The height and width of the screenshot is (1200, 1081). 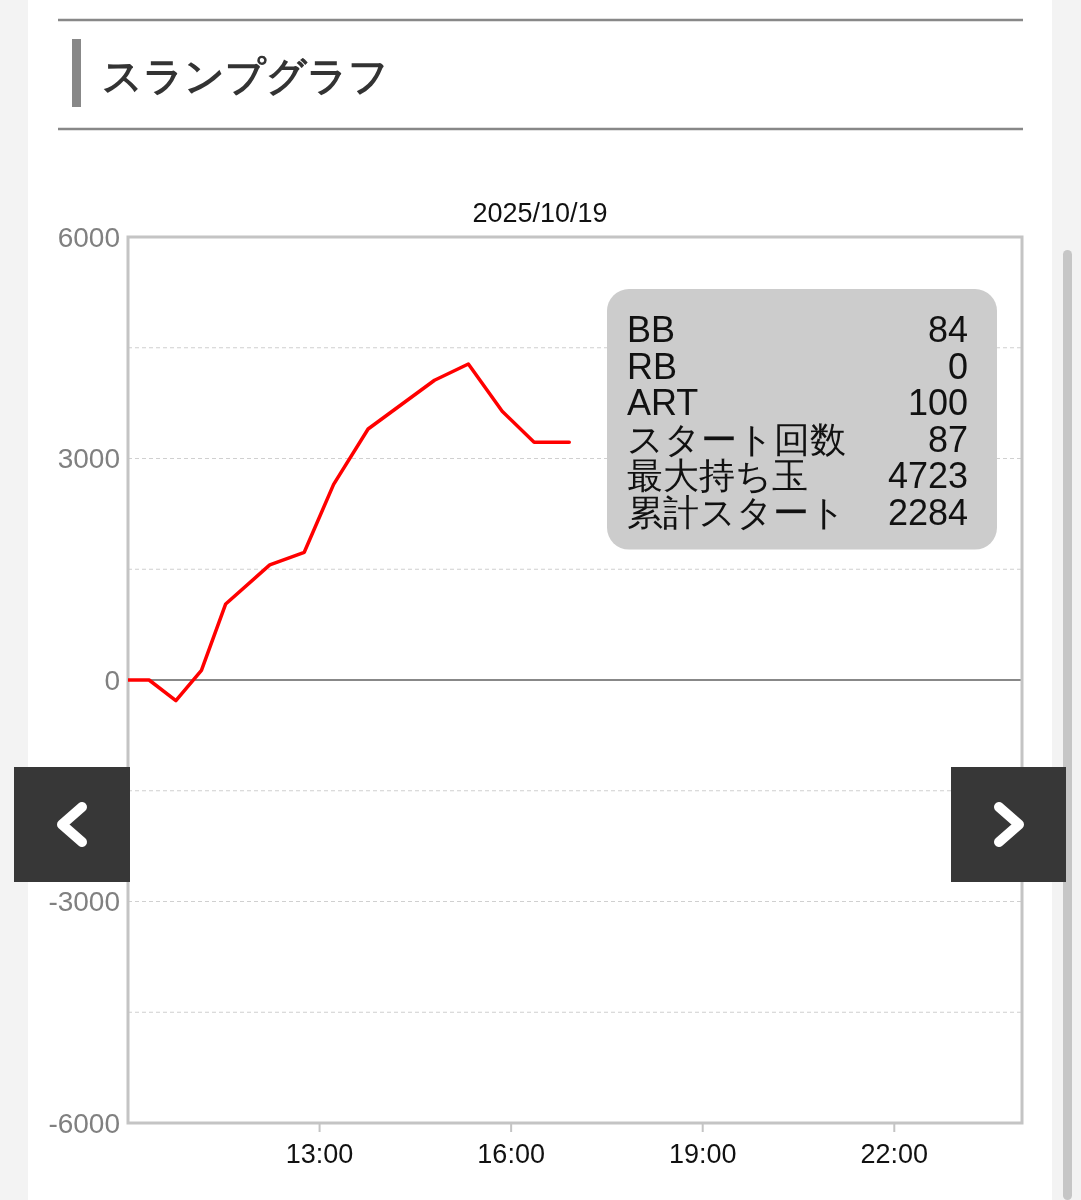 I want to click on y-tick-label: 0, so click(x=112, y=680).